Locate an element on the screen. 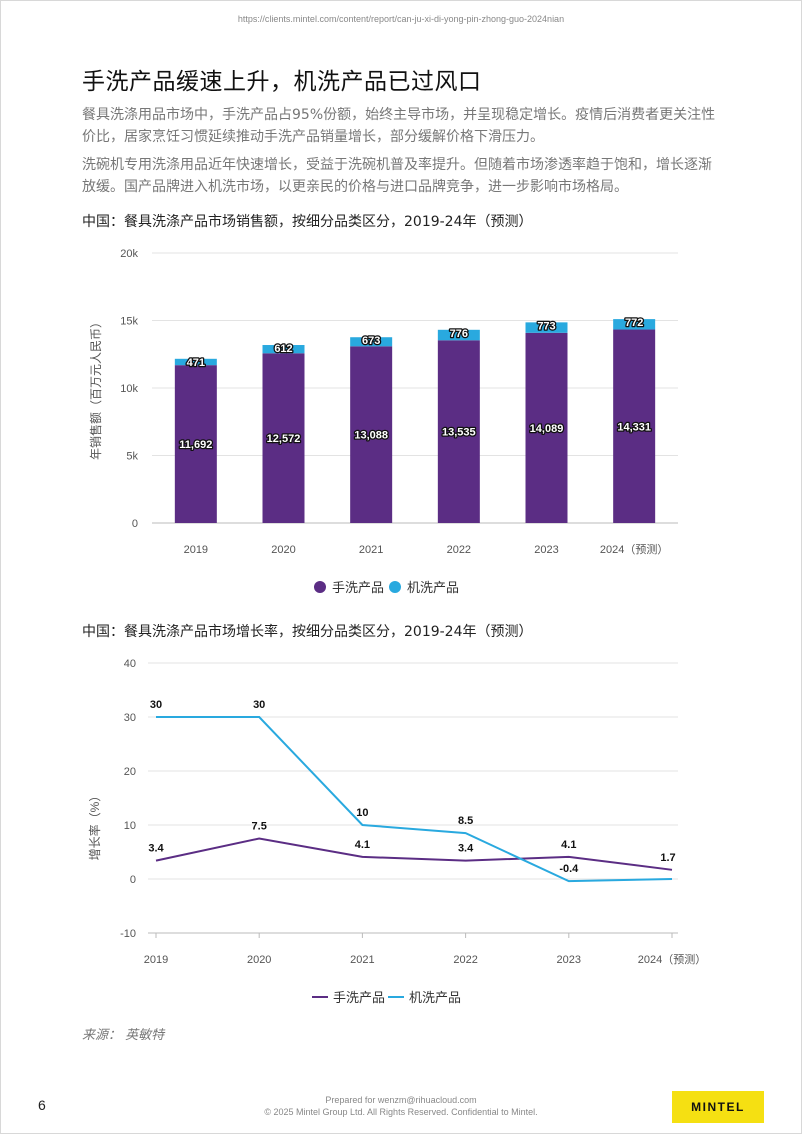  page-number: 6 is located at coordinates (42, 1105).